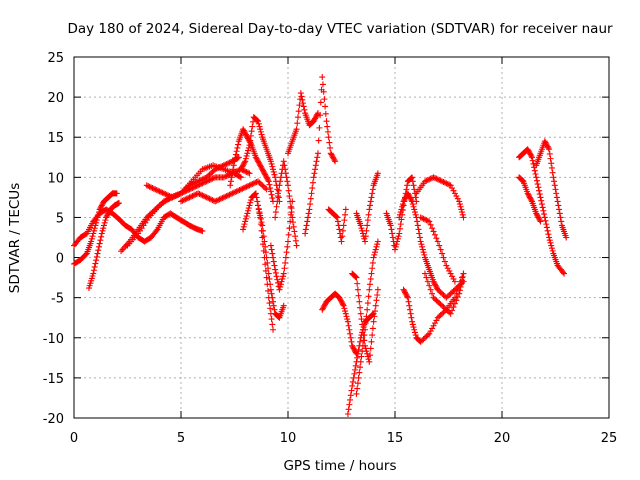  I want to click on y-tick-label: 10, so click(55, 178).